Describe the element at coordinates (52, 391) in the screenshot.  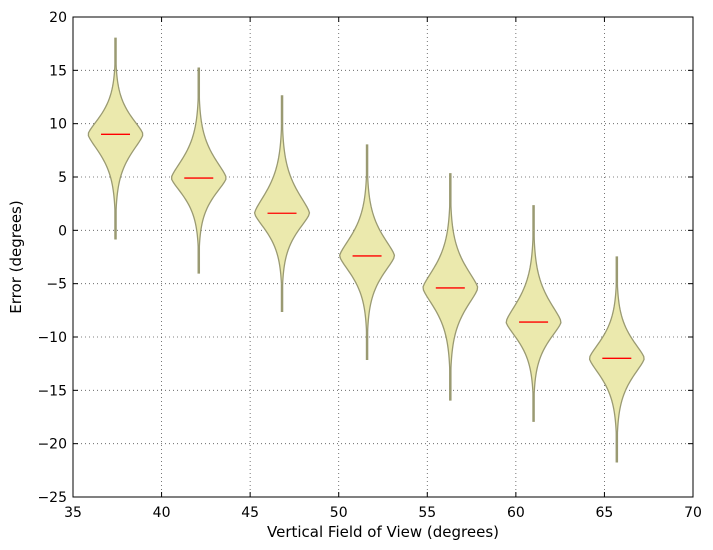
I see `y-tick-label: −15` at that location.